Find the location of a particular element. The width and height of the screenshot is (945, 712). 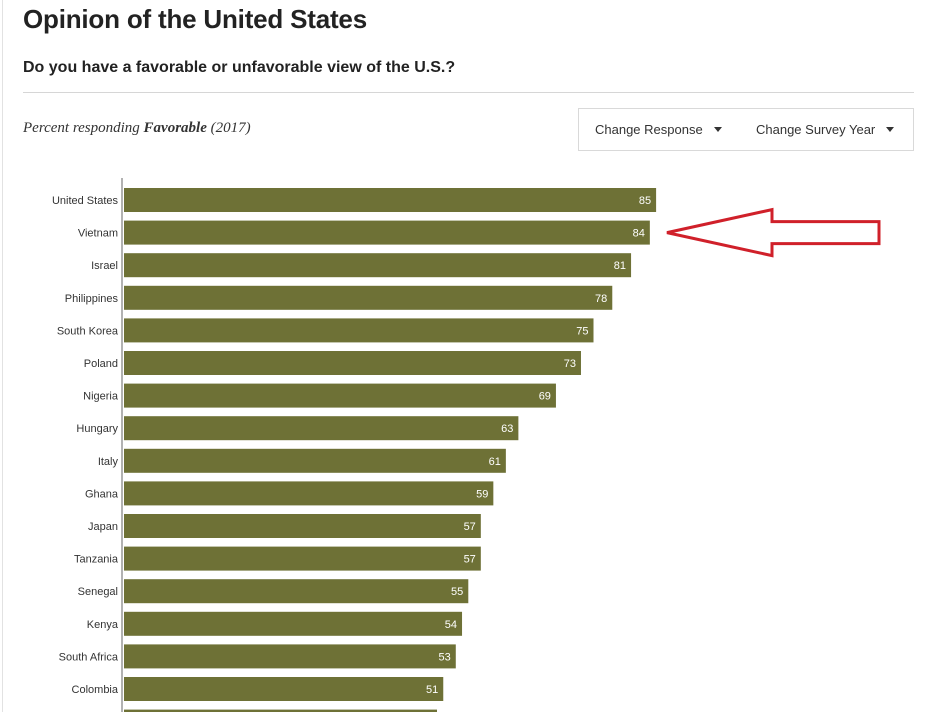

bar-partial is located at coordinates (280, 710).